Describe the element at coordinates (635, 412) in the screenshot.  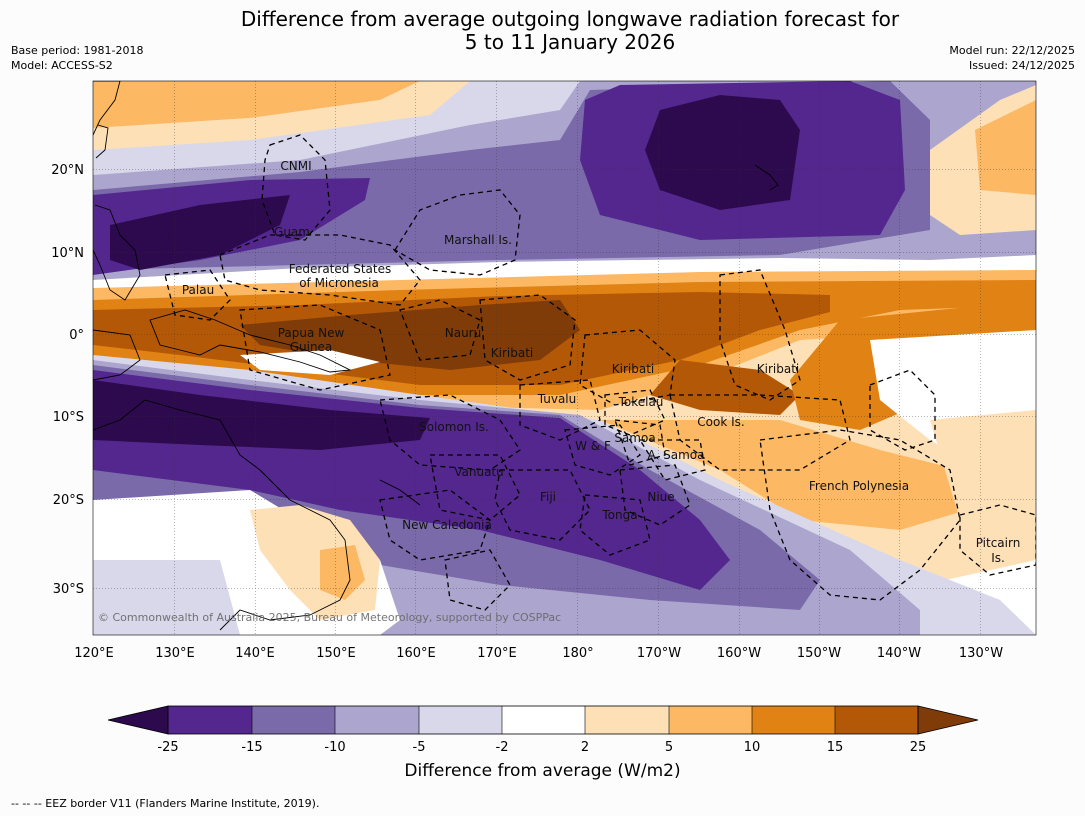
I see `eez-tokelau` at that location.